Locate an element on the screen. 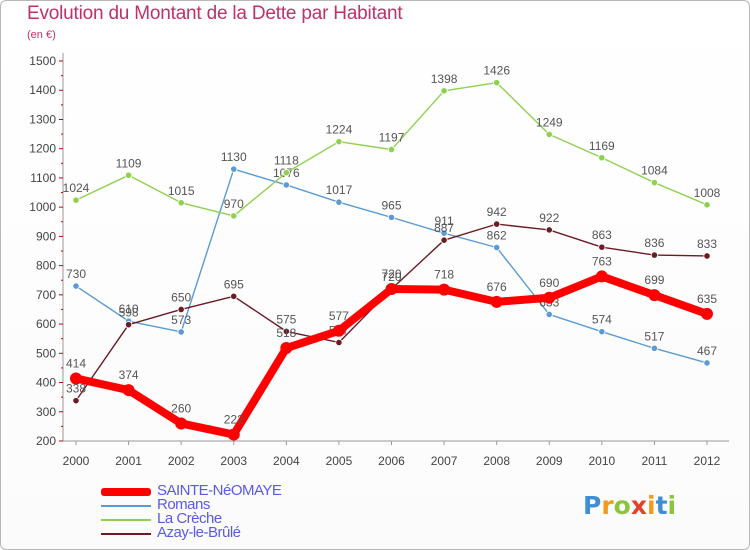 This screenshot has width=750, height=550. data-label: 260 is located at coordinates (181, 408).